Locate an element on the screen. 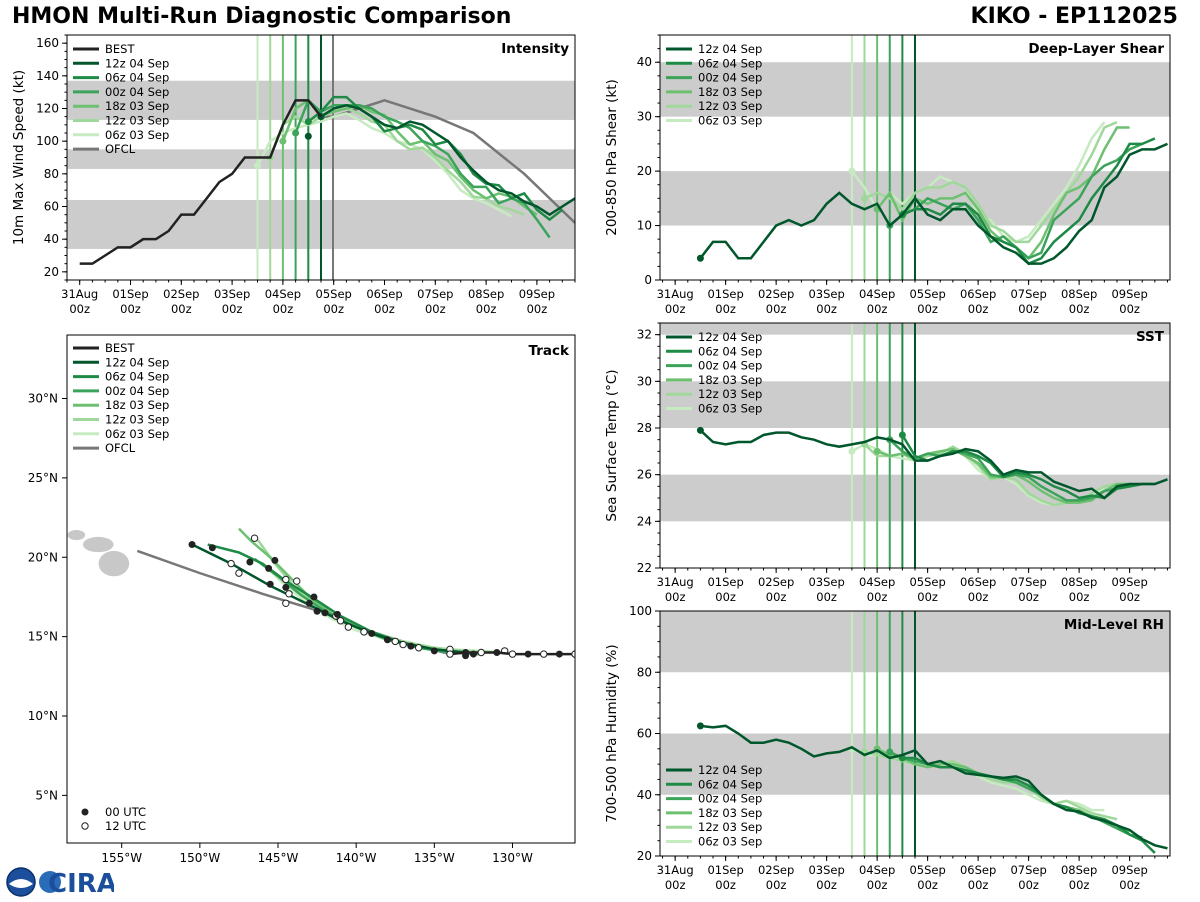  y-tick-label: 15°N is located at coordinates (43, 637).